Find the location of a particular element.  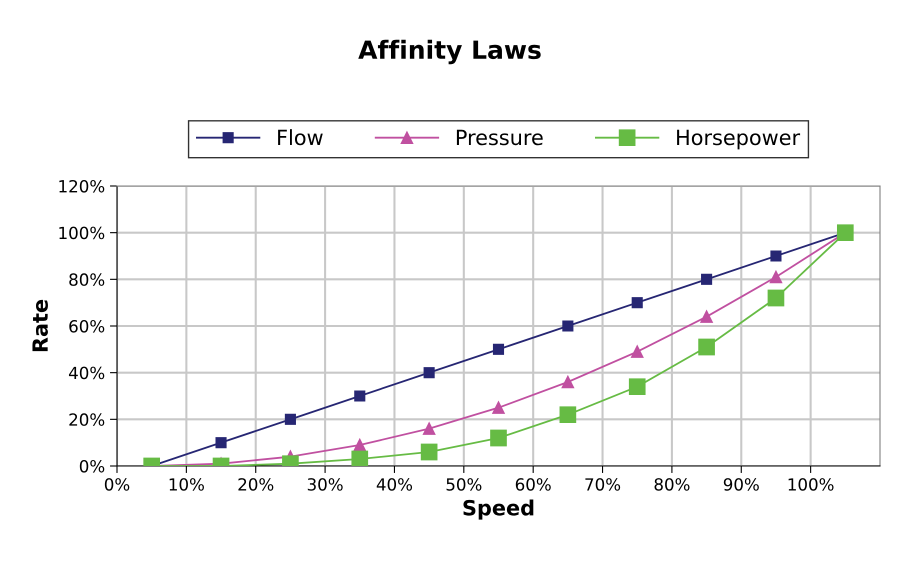

y-tick-label: 60% is located at coordinates (86, 326).